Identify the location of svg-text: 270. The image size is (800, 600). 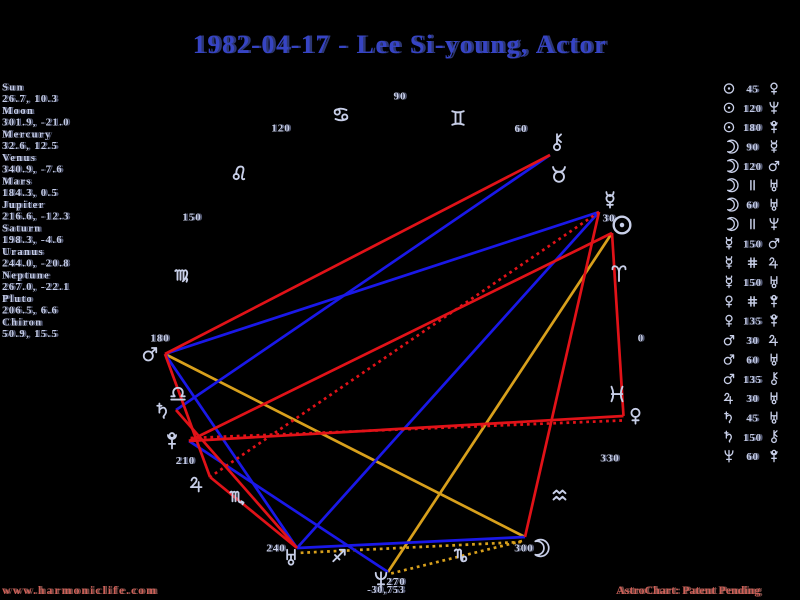
(396, 582).